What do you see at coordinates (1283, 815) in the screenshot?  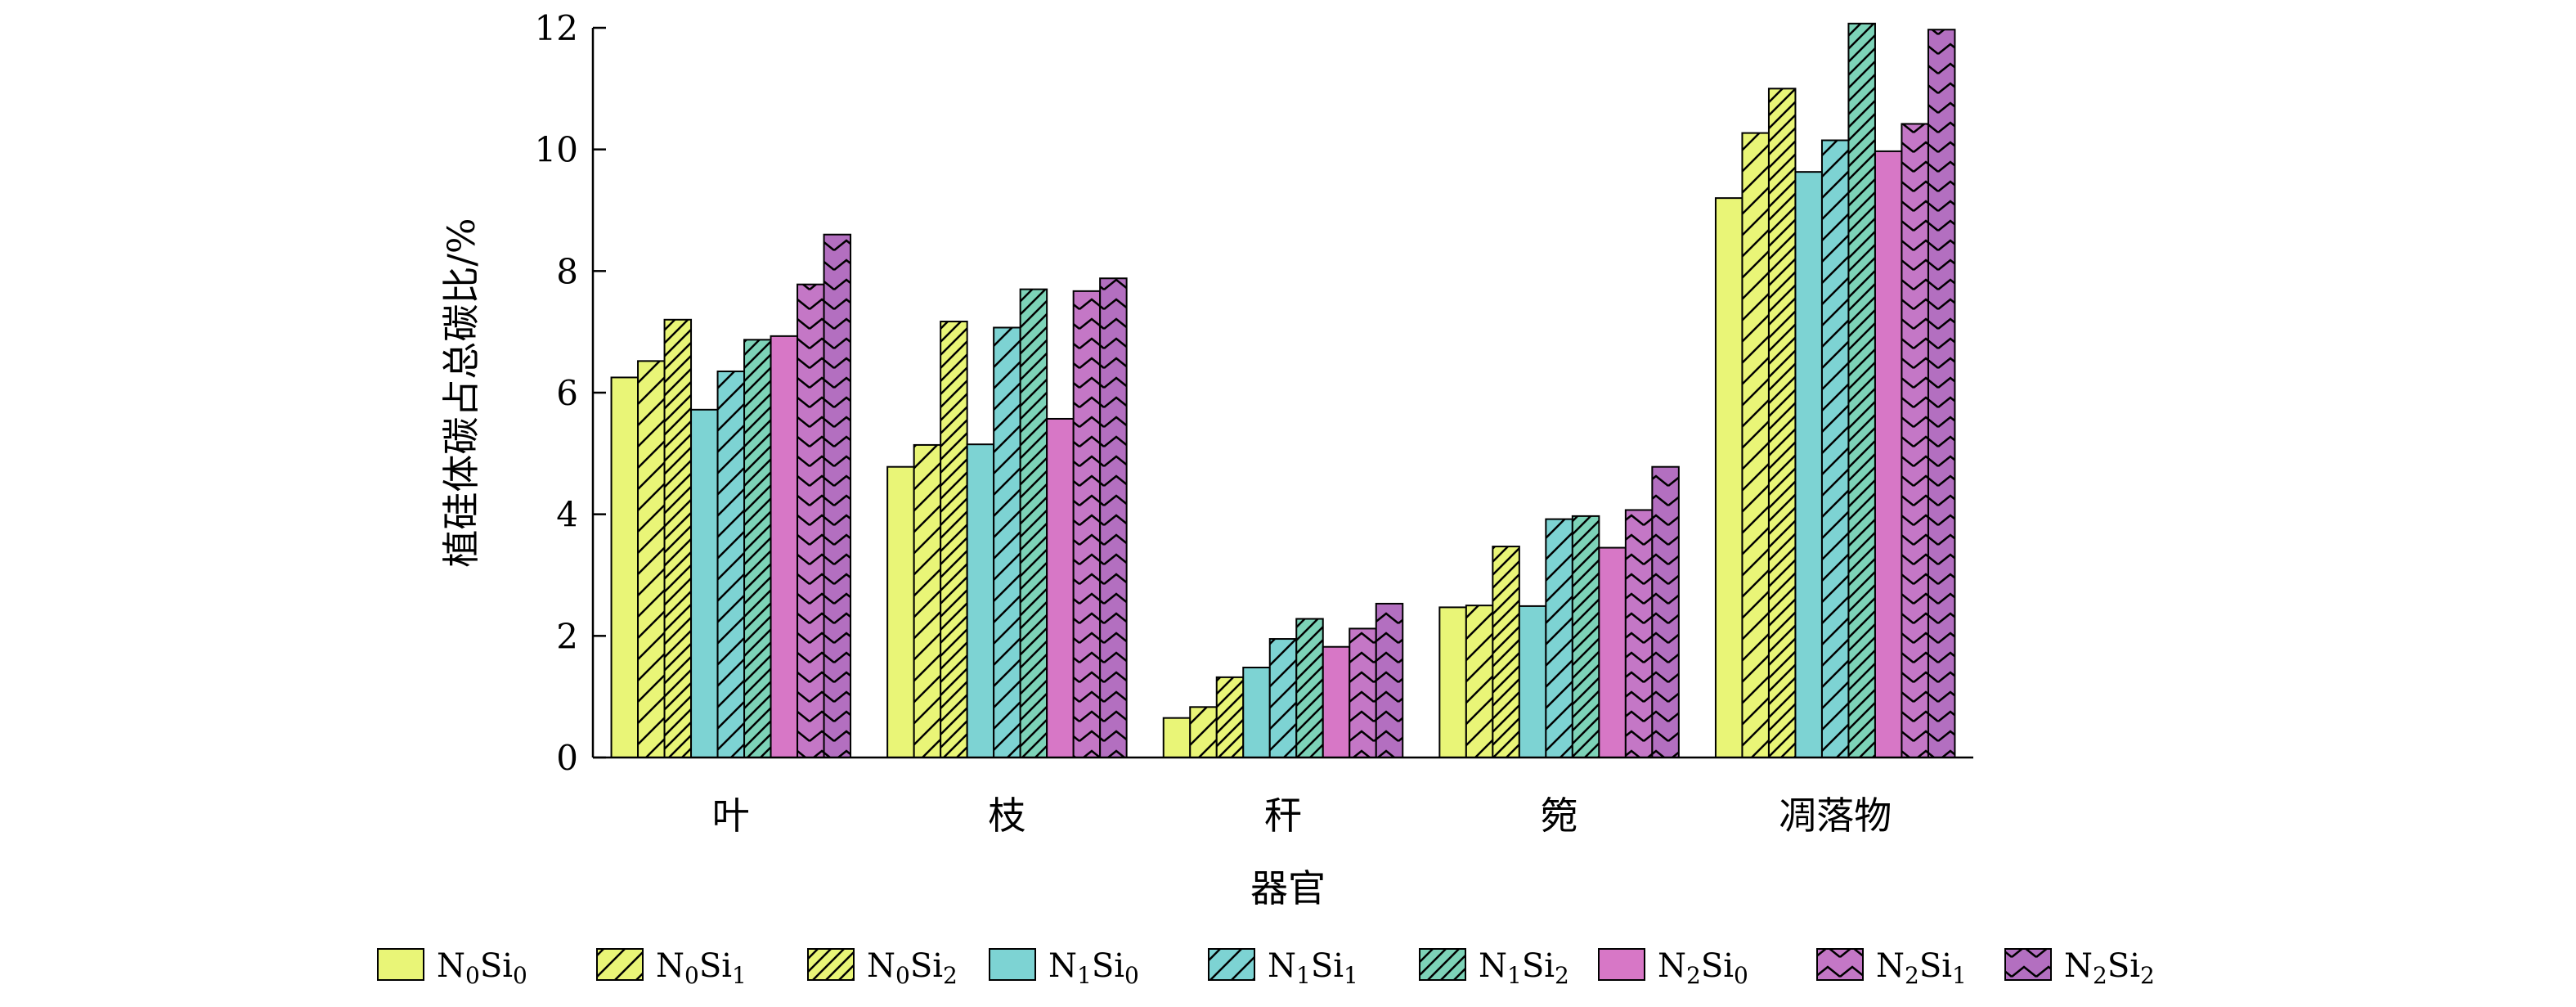 I see `x-tick-label: 秆` at bounding box center [1283, 815].